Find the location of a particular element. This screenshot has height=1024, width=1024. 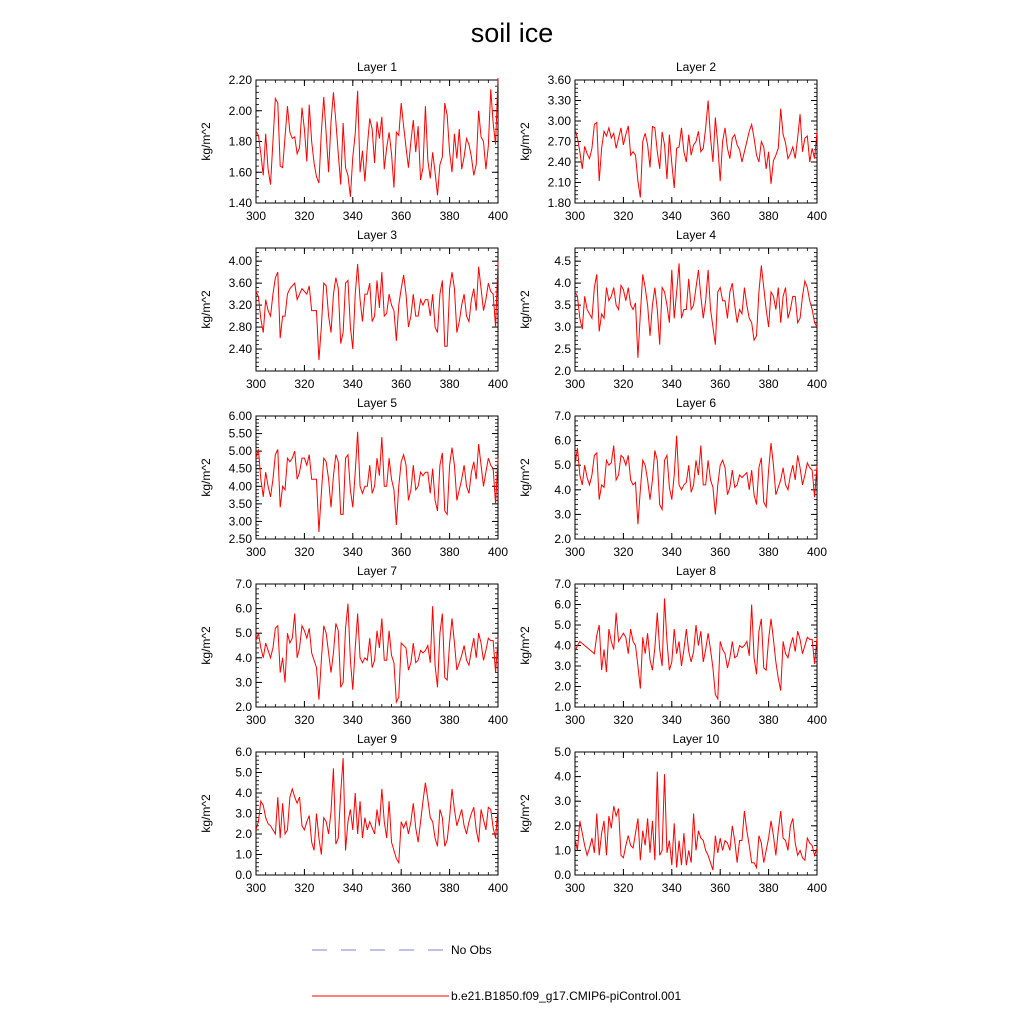

panel-title: Layer 1 is located at coordinates (377, 67).